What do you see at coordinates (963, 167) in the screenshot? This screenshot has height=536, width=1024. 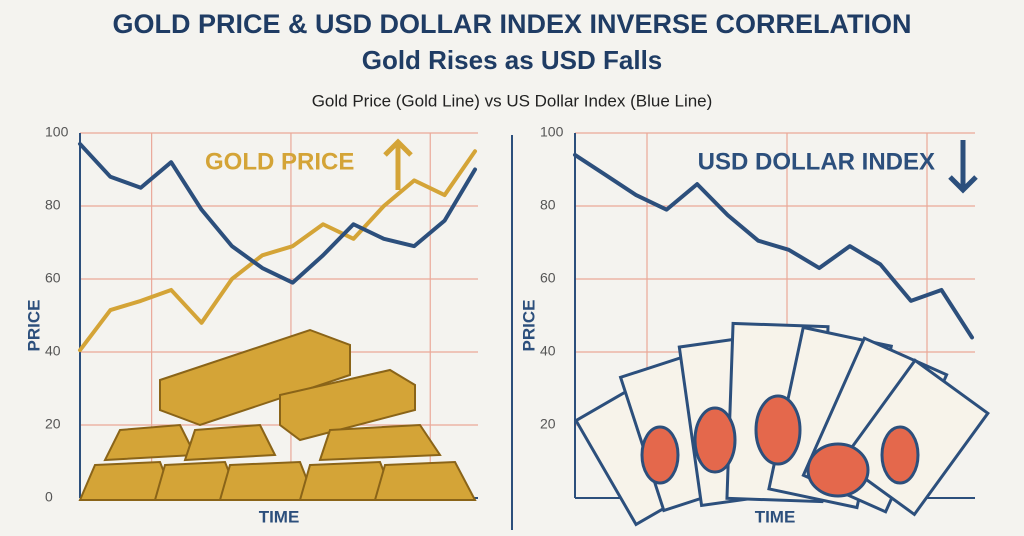 I see `down-arrow` at bounding box center [963, 167].